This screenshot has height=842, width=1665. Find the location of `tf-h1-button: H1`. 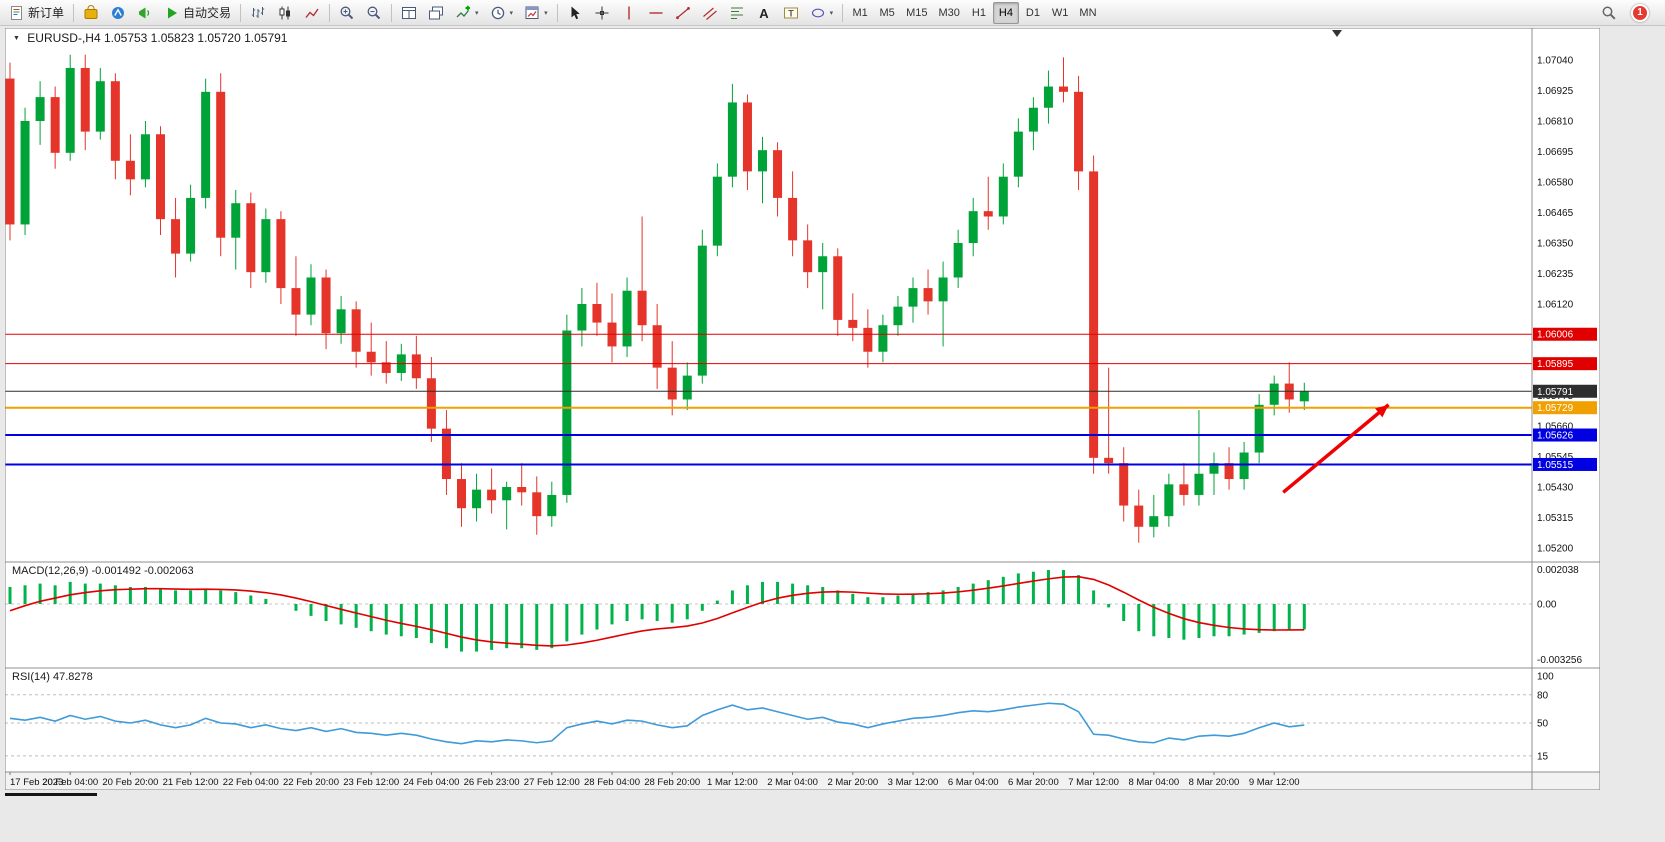

tf-h1-button: H1 is located at coordinates (979, 13).